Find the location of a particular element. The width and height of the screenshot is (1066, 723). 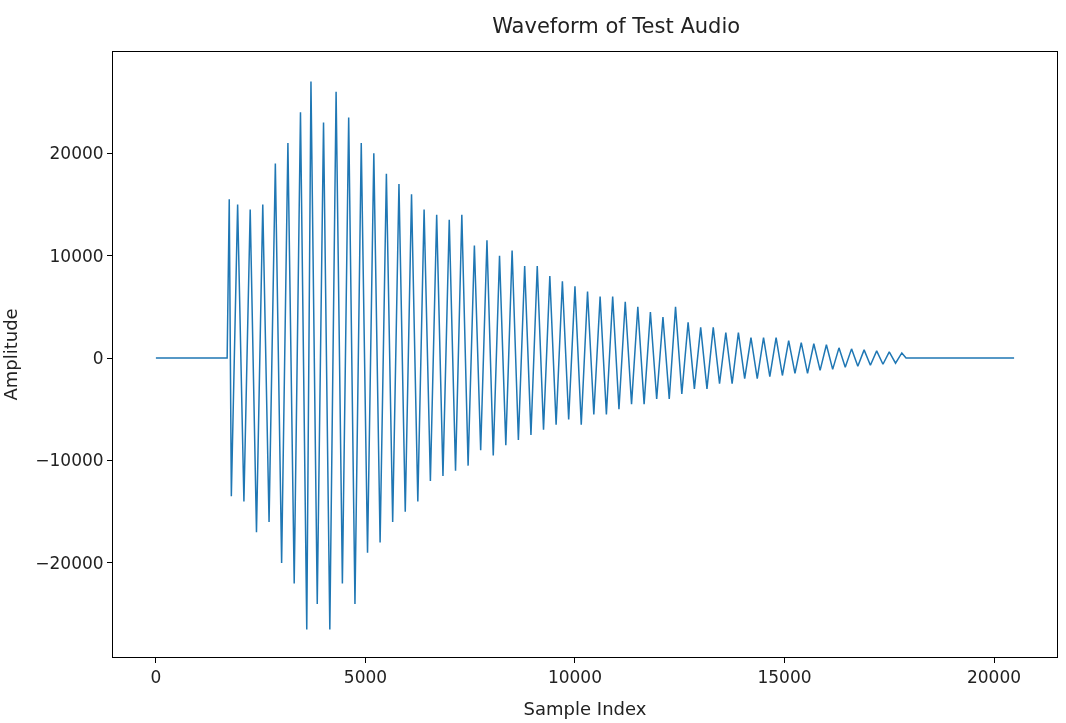

x-tick-label: 20000 is located at coordinates (994, 677).